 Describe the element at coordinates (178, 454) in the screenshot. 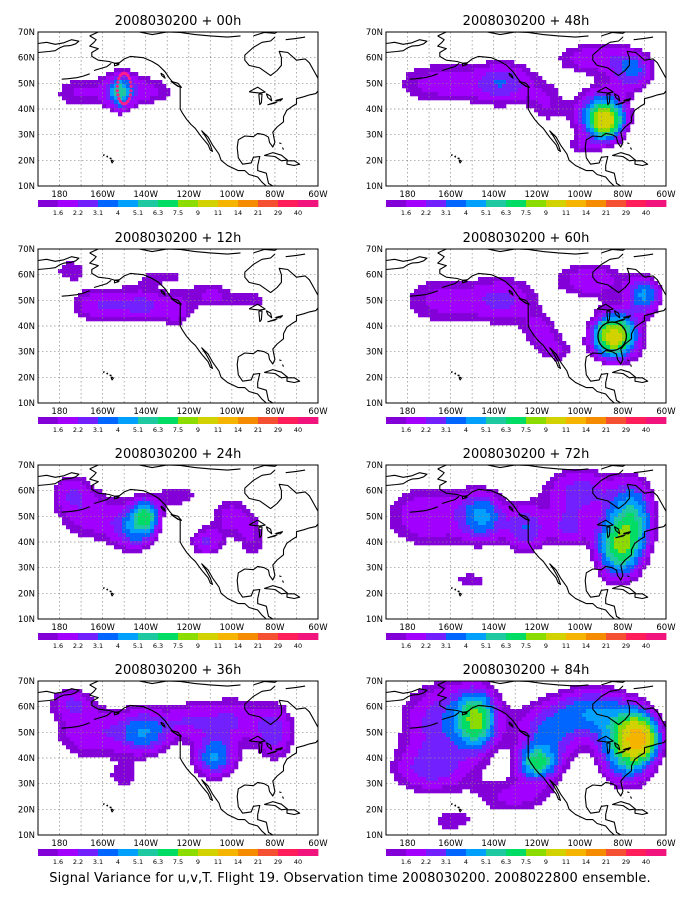

I see `panel-title: 2008030200 + 24h` at that location.